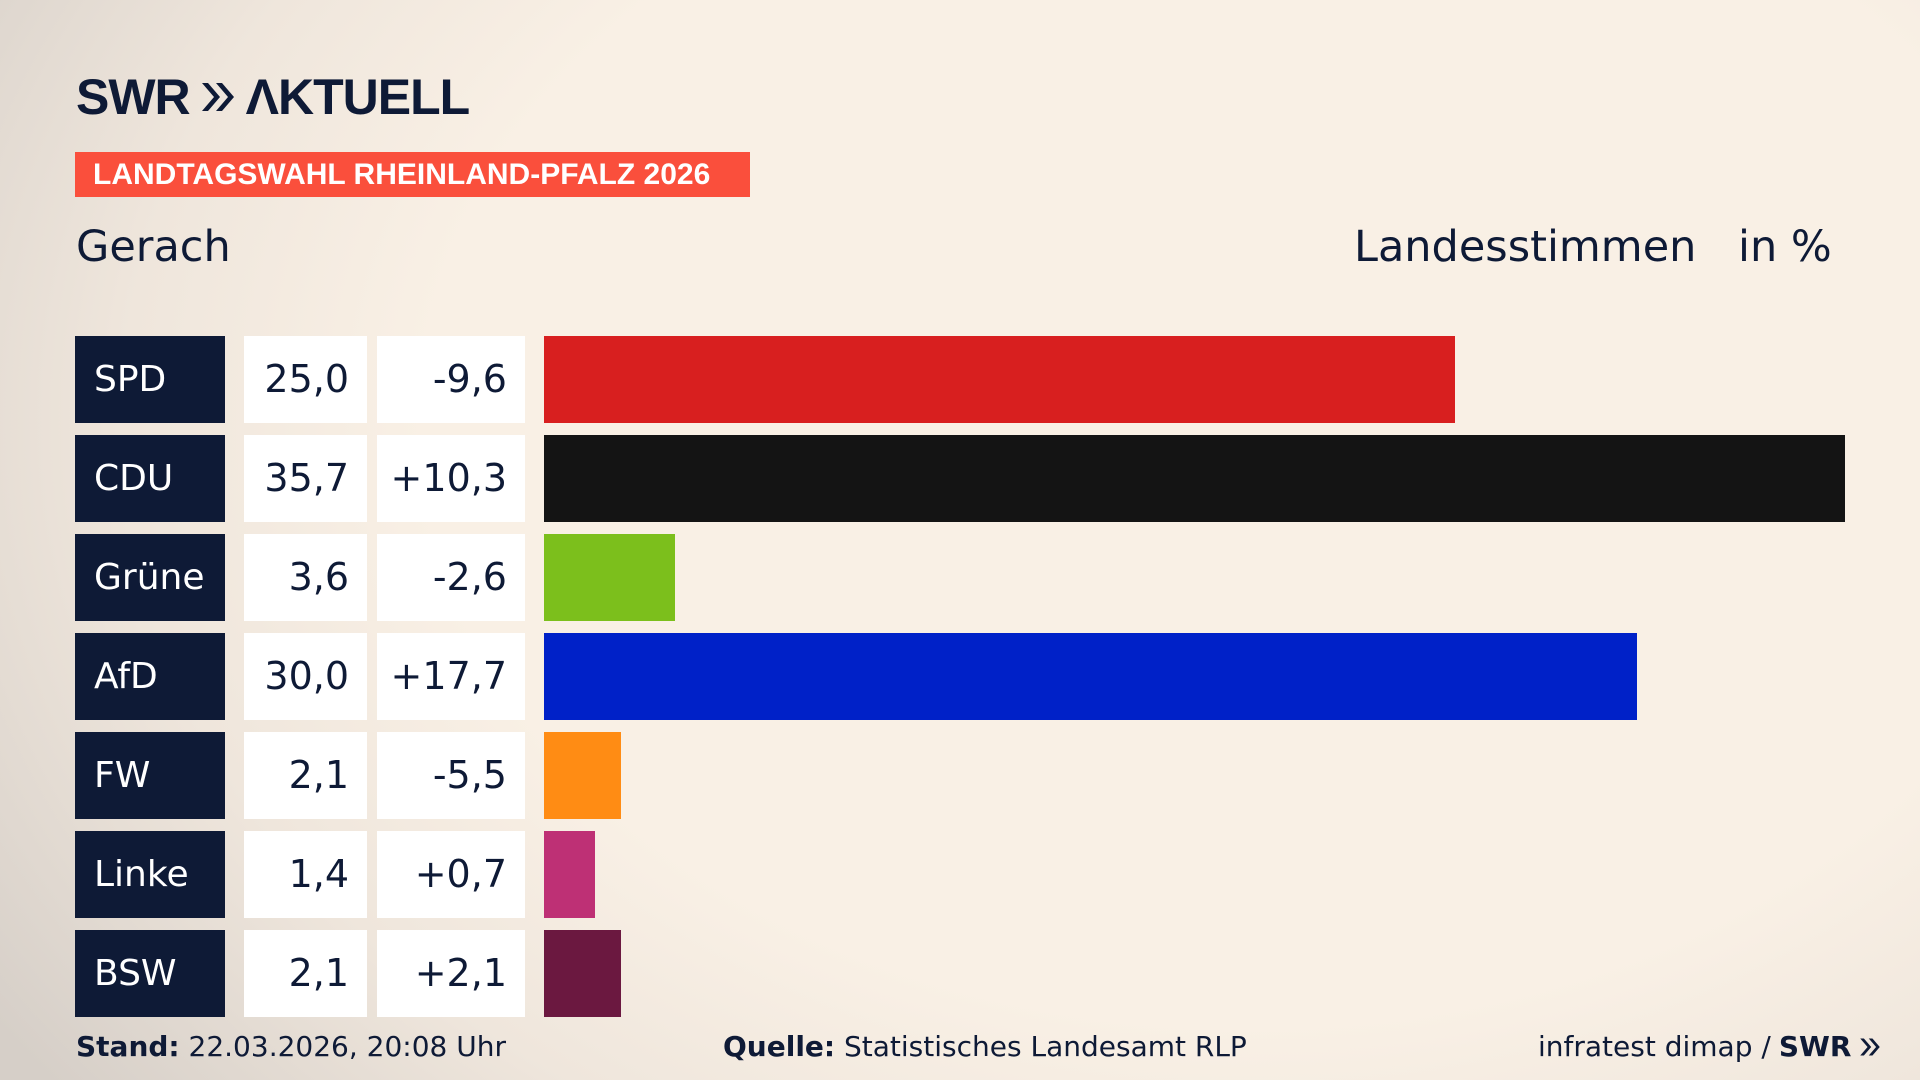 The width and height of the screenshot is (1920, 1080). Describe the element at coordinates (153, 247) in the screenshot. I see `place-title: Gerach` at that location.